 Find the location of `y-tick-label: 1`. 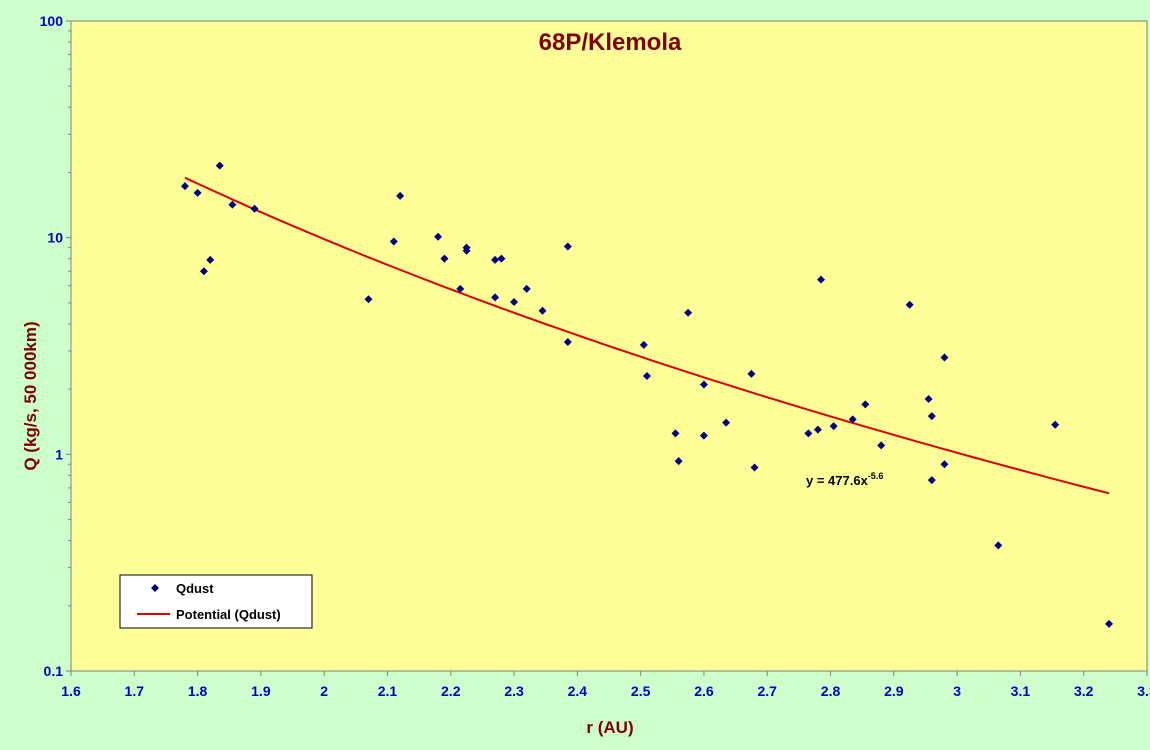

y-tick-label: 1 is located at coordinates (59, 454).